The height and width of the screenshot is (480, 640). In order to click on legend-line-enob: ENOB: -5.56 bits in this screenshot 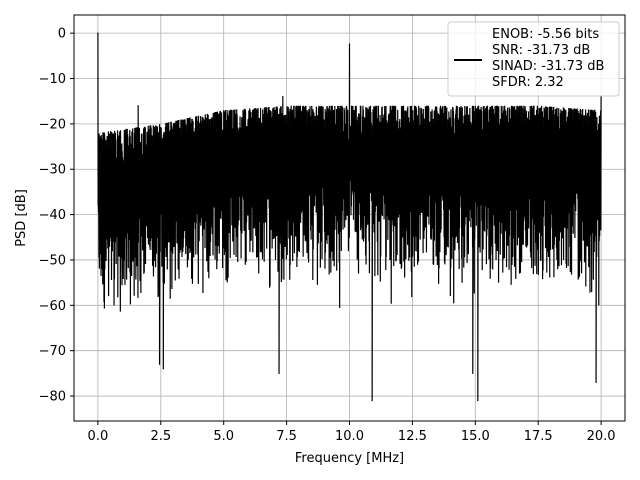, I will do `click(545, 34)`.